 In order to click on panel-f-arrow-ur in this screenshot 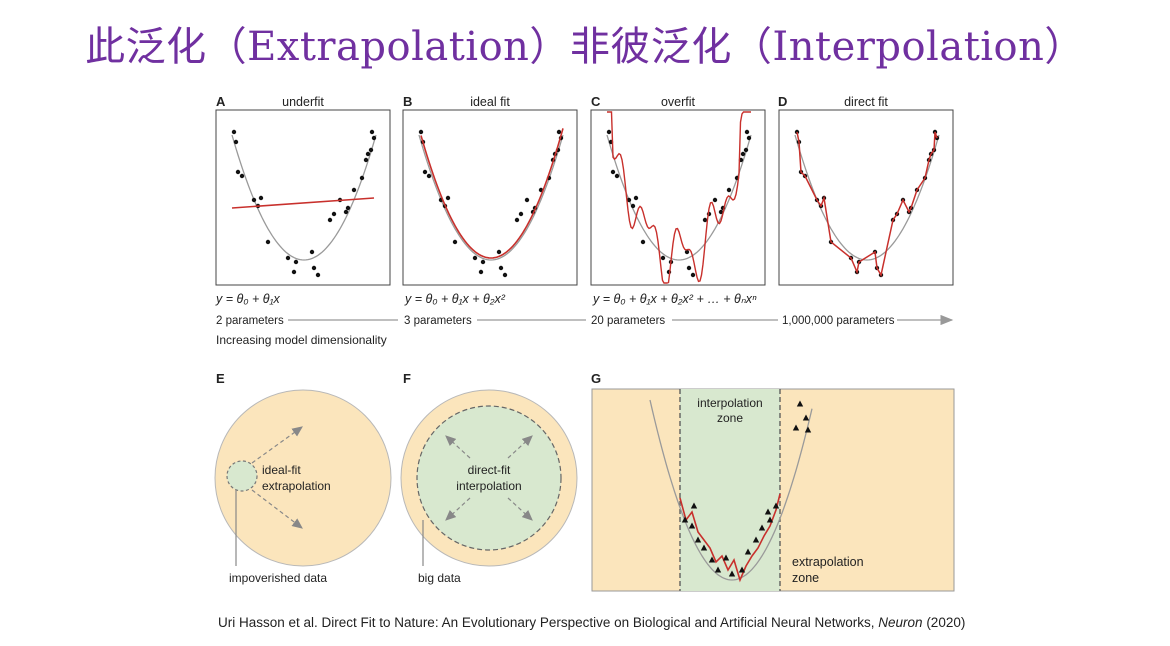, I will do `click(520, 447)`.